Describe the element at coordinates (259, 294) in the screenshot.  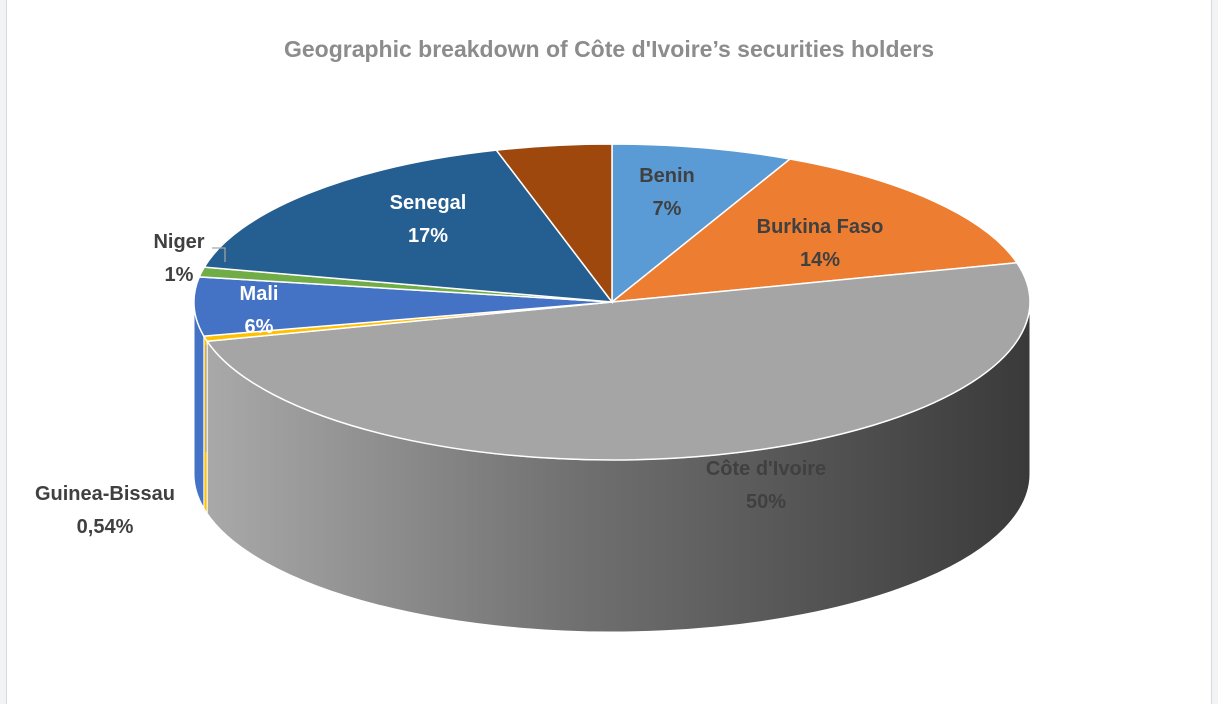
I see `slice-name-mali: Mali` at that location.